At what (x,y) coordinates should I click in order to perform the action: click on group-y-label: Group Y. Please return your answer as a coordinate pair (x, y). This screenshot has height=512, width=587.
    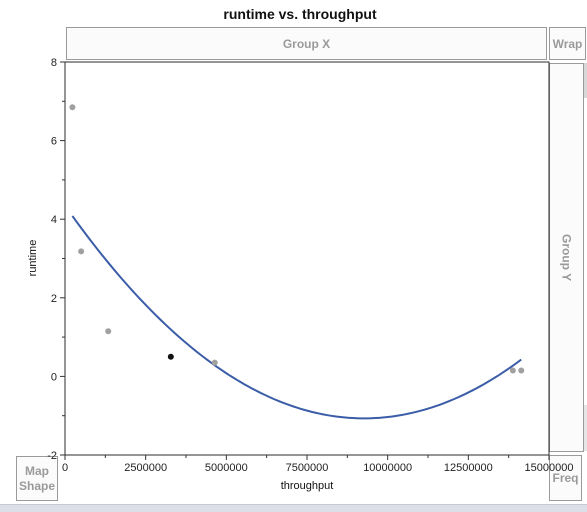
    Looking at the image, I should click on (566, 257).